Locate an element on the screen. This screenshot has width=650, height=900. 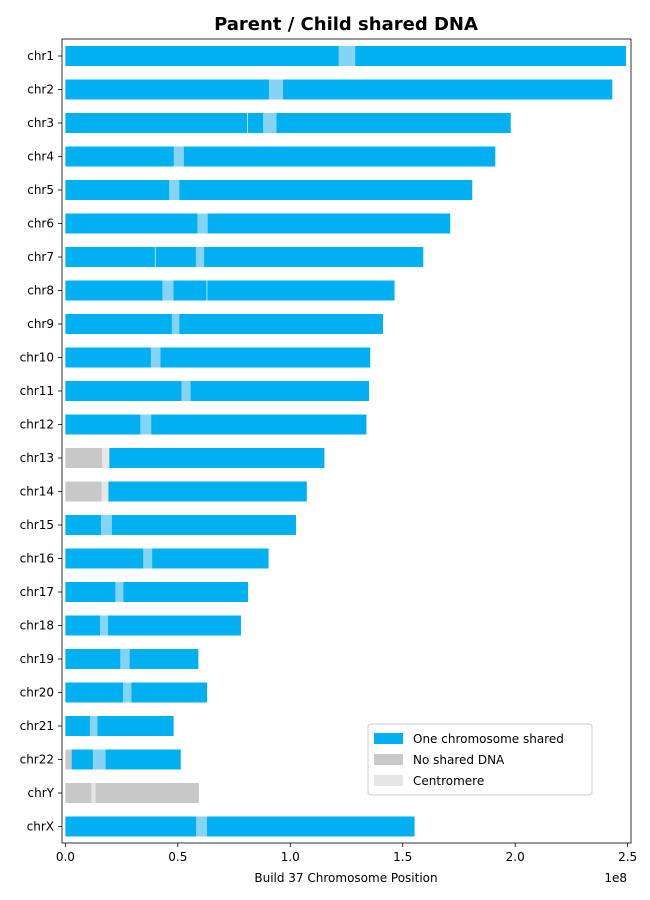
centromere-chr7 is located at coordinates (200, 257).